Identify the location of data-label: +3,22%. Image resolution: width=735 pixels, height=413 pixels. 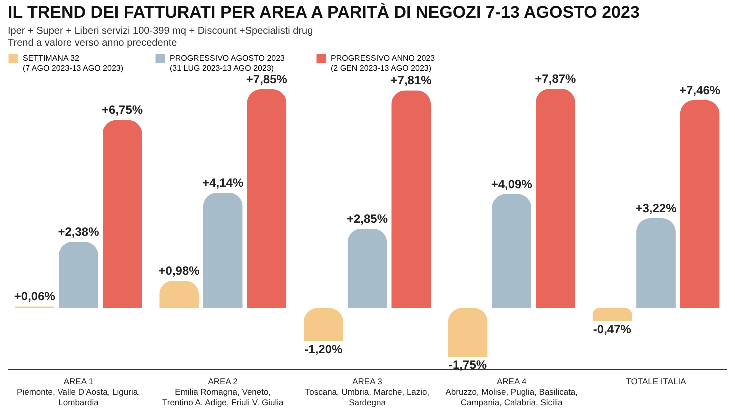
(657, 209).